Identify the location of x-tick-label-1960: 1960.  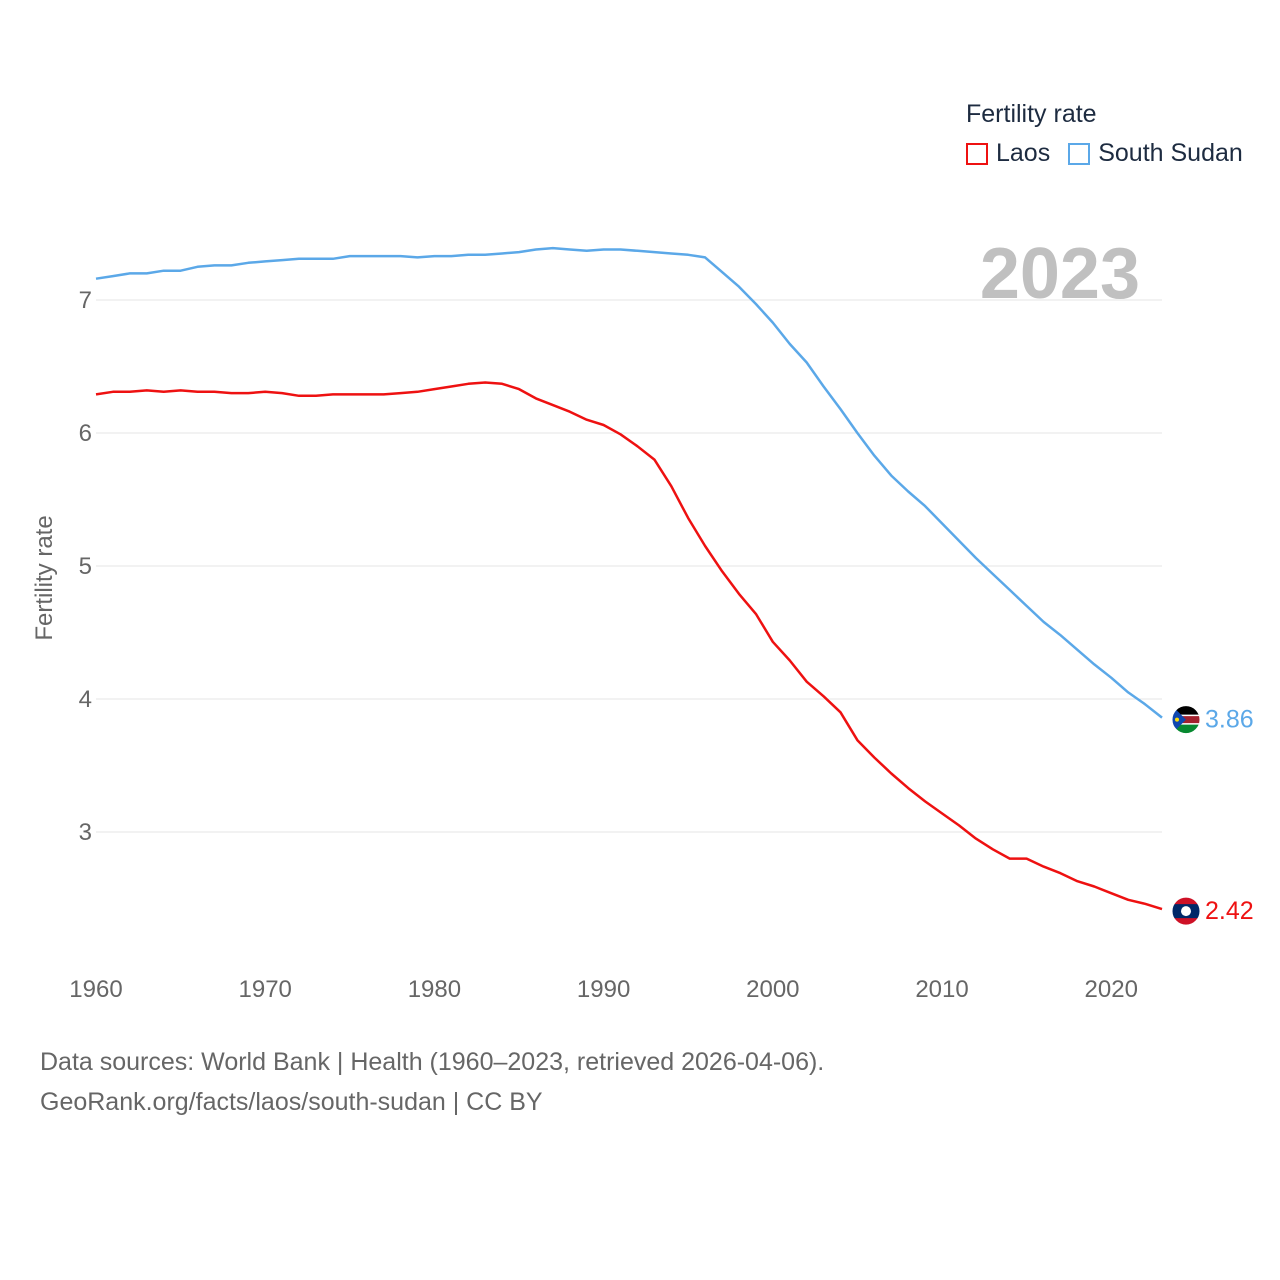
(95, 989).